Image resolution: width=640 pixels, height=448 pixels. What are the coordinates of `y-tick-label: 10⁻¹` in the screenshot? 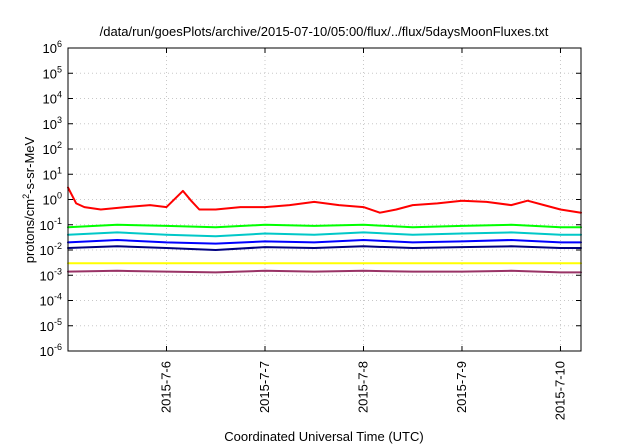 It's located at (51, 224).